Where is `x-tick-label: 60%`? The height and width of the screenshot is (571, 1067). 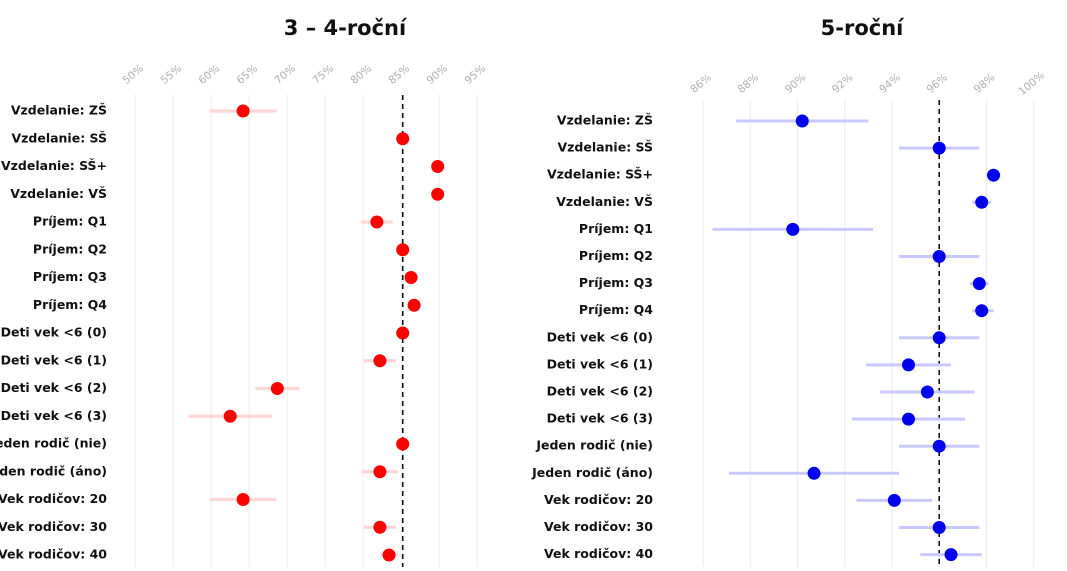 x-tick-label: 60% is located at coordinates (209, 75).